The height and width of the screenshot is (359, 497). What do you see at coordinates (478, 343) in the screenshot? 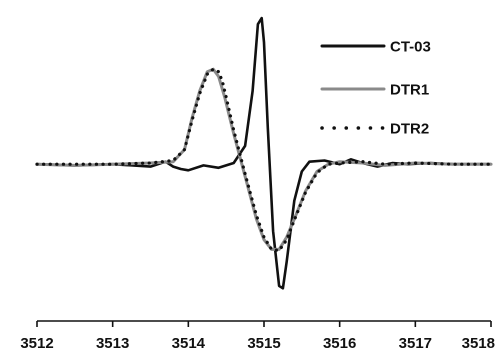
I see `x-tick-label-3518: 3518` at bounding box center [478, 343].